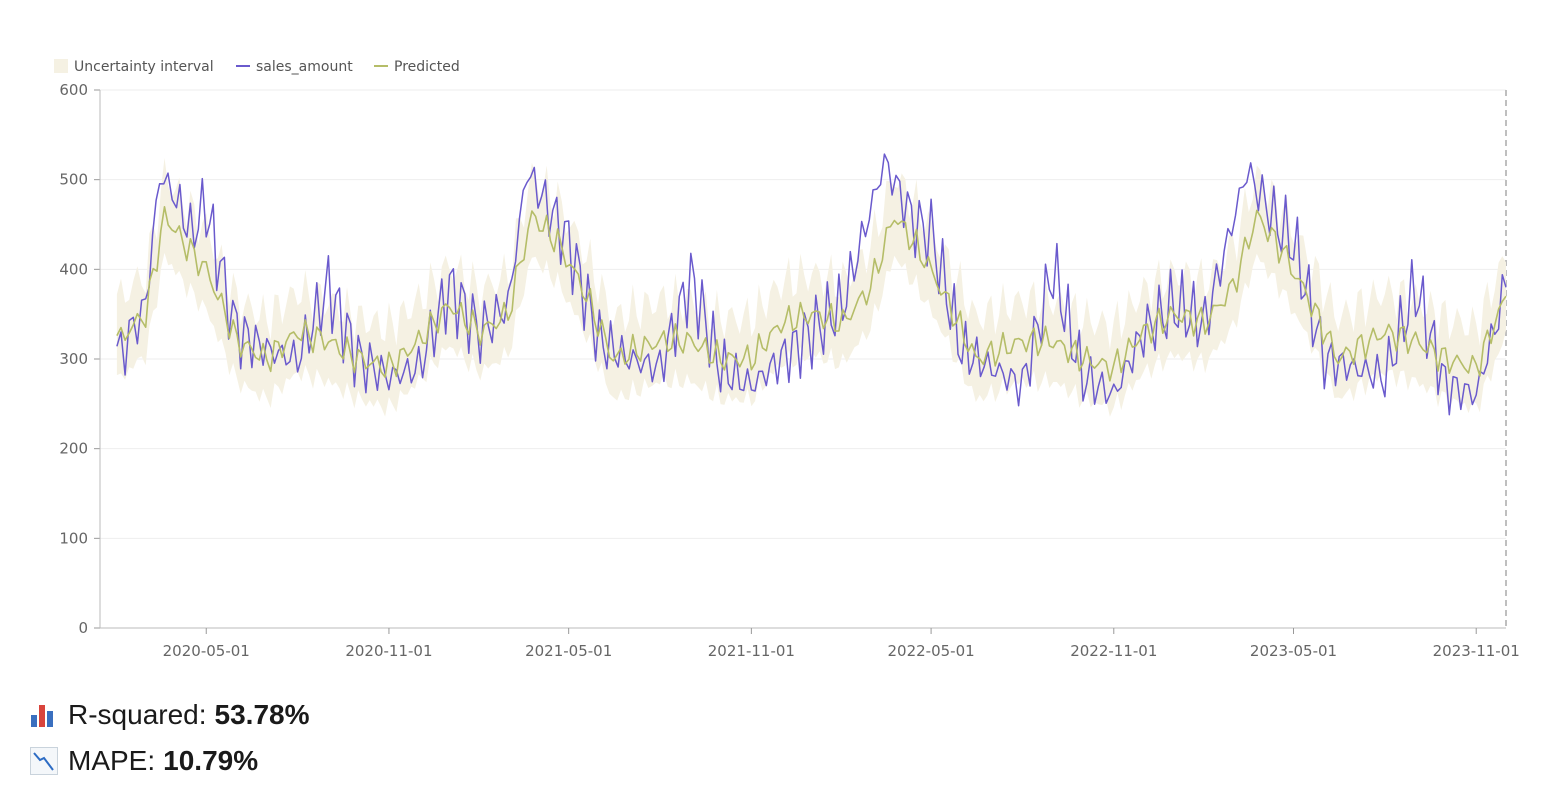  Describe the element at coordinates (930, 651) in the screenshot. I see `x-tick-label: 2022-05-01` at that location.